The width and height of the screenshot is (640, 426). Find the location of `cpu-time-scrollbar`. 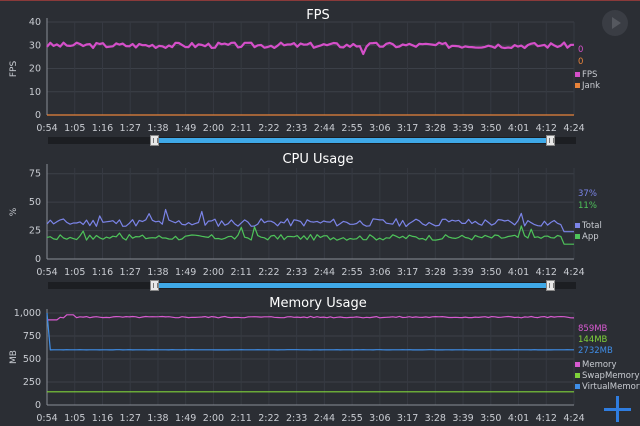

cpu-time-scrollbar is located at coordinates (312, 285).